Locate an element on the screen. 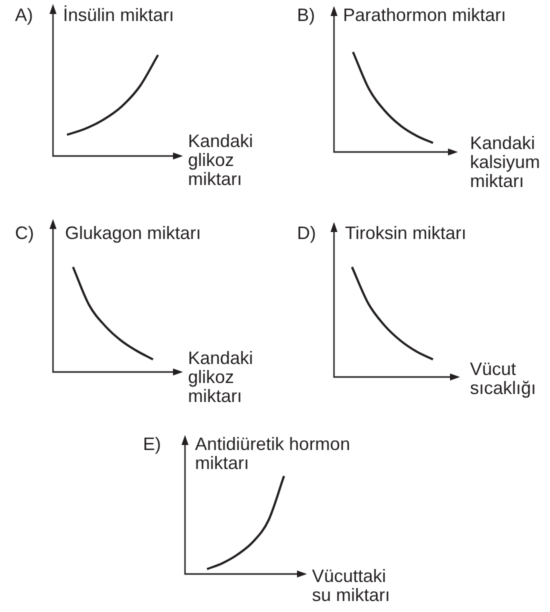 The height and width of the screenshot is (612, 550). y-axis-title: Glukagon miktarı is located at coordinates (133, 233).